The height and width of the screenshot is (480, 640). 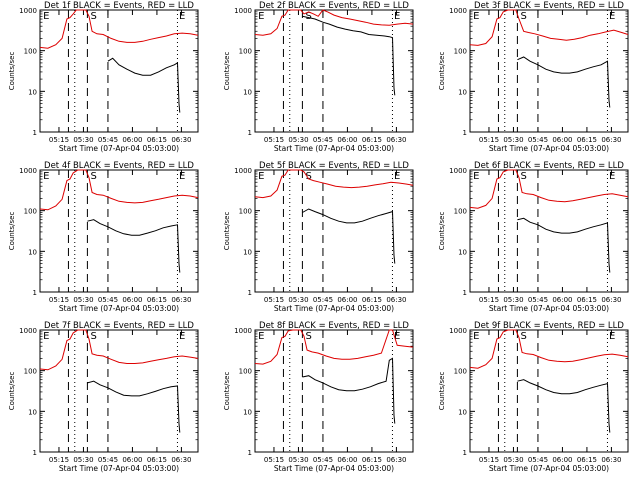 I want to click on panel-title: Det 5f BLACK = Events, RED = LLD, so click(x=334, y=166).